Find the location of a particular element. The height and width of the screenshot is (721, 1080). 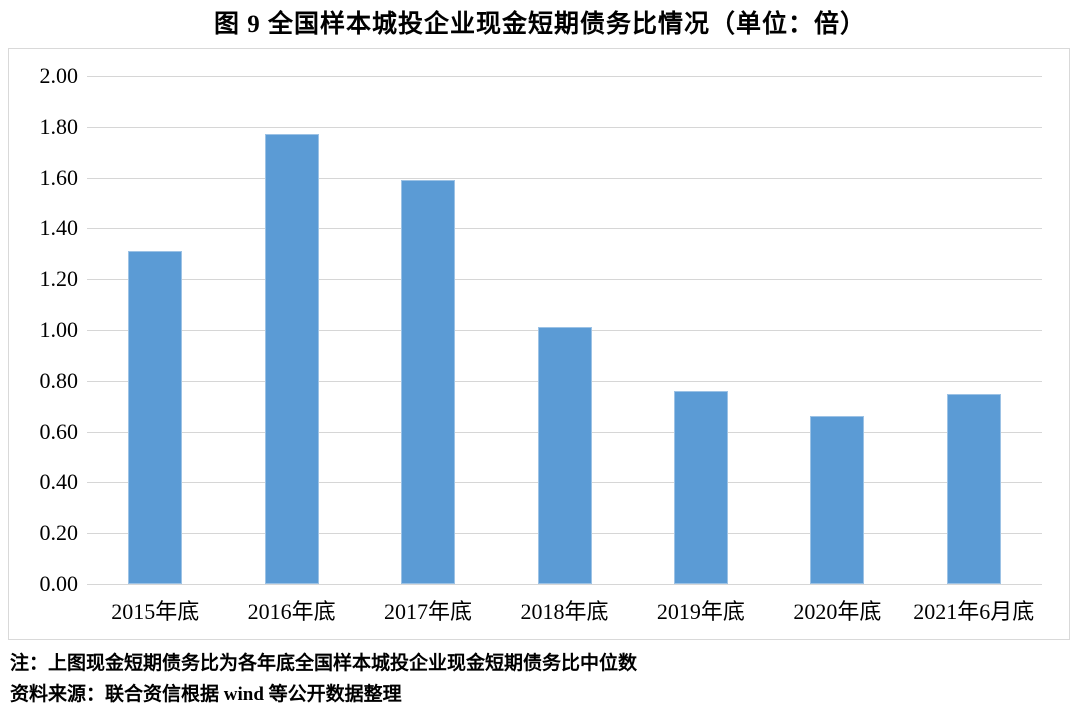

y-tick-label: 1.20 is located at coordinates (59, 279).